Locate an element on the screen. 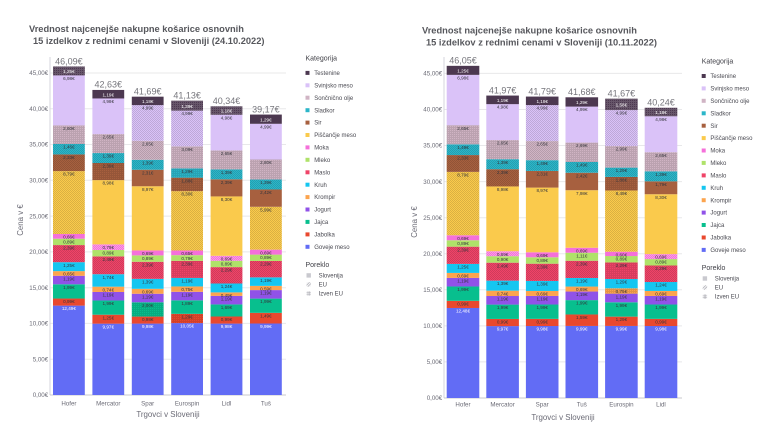  svg-text: 40,00€ is located at coordinates (38, 109).